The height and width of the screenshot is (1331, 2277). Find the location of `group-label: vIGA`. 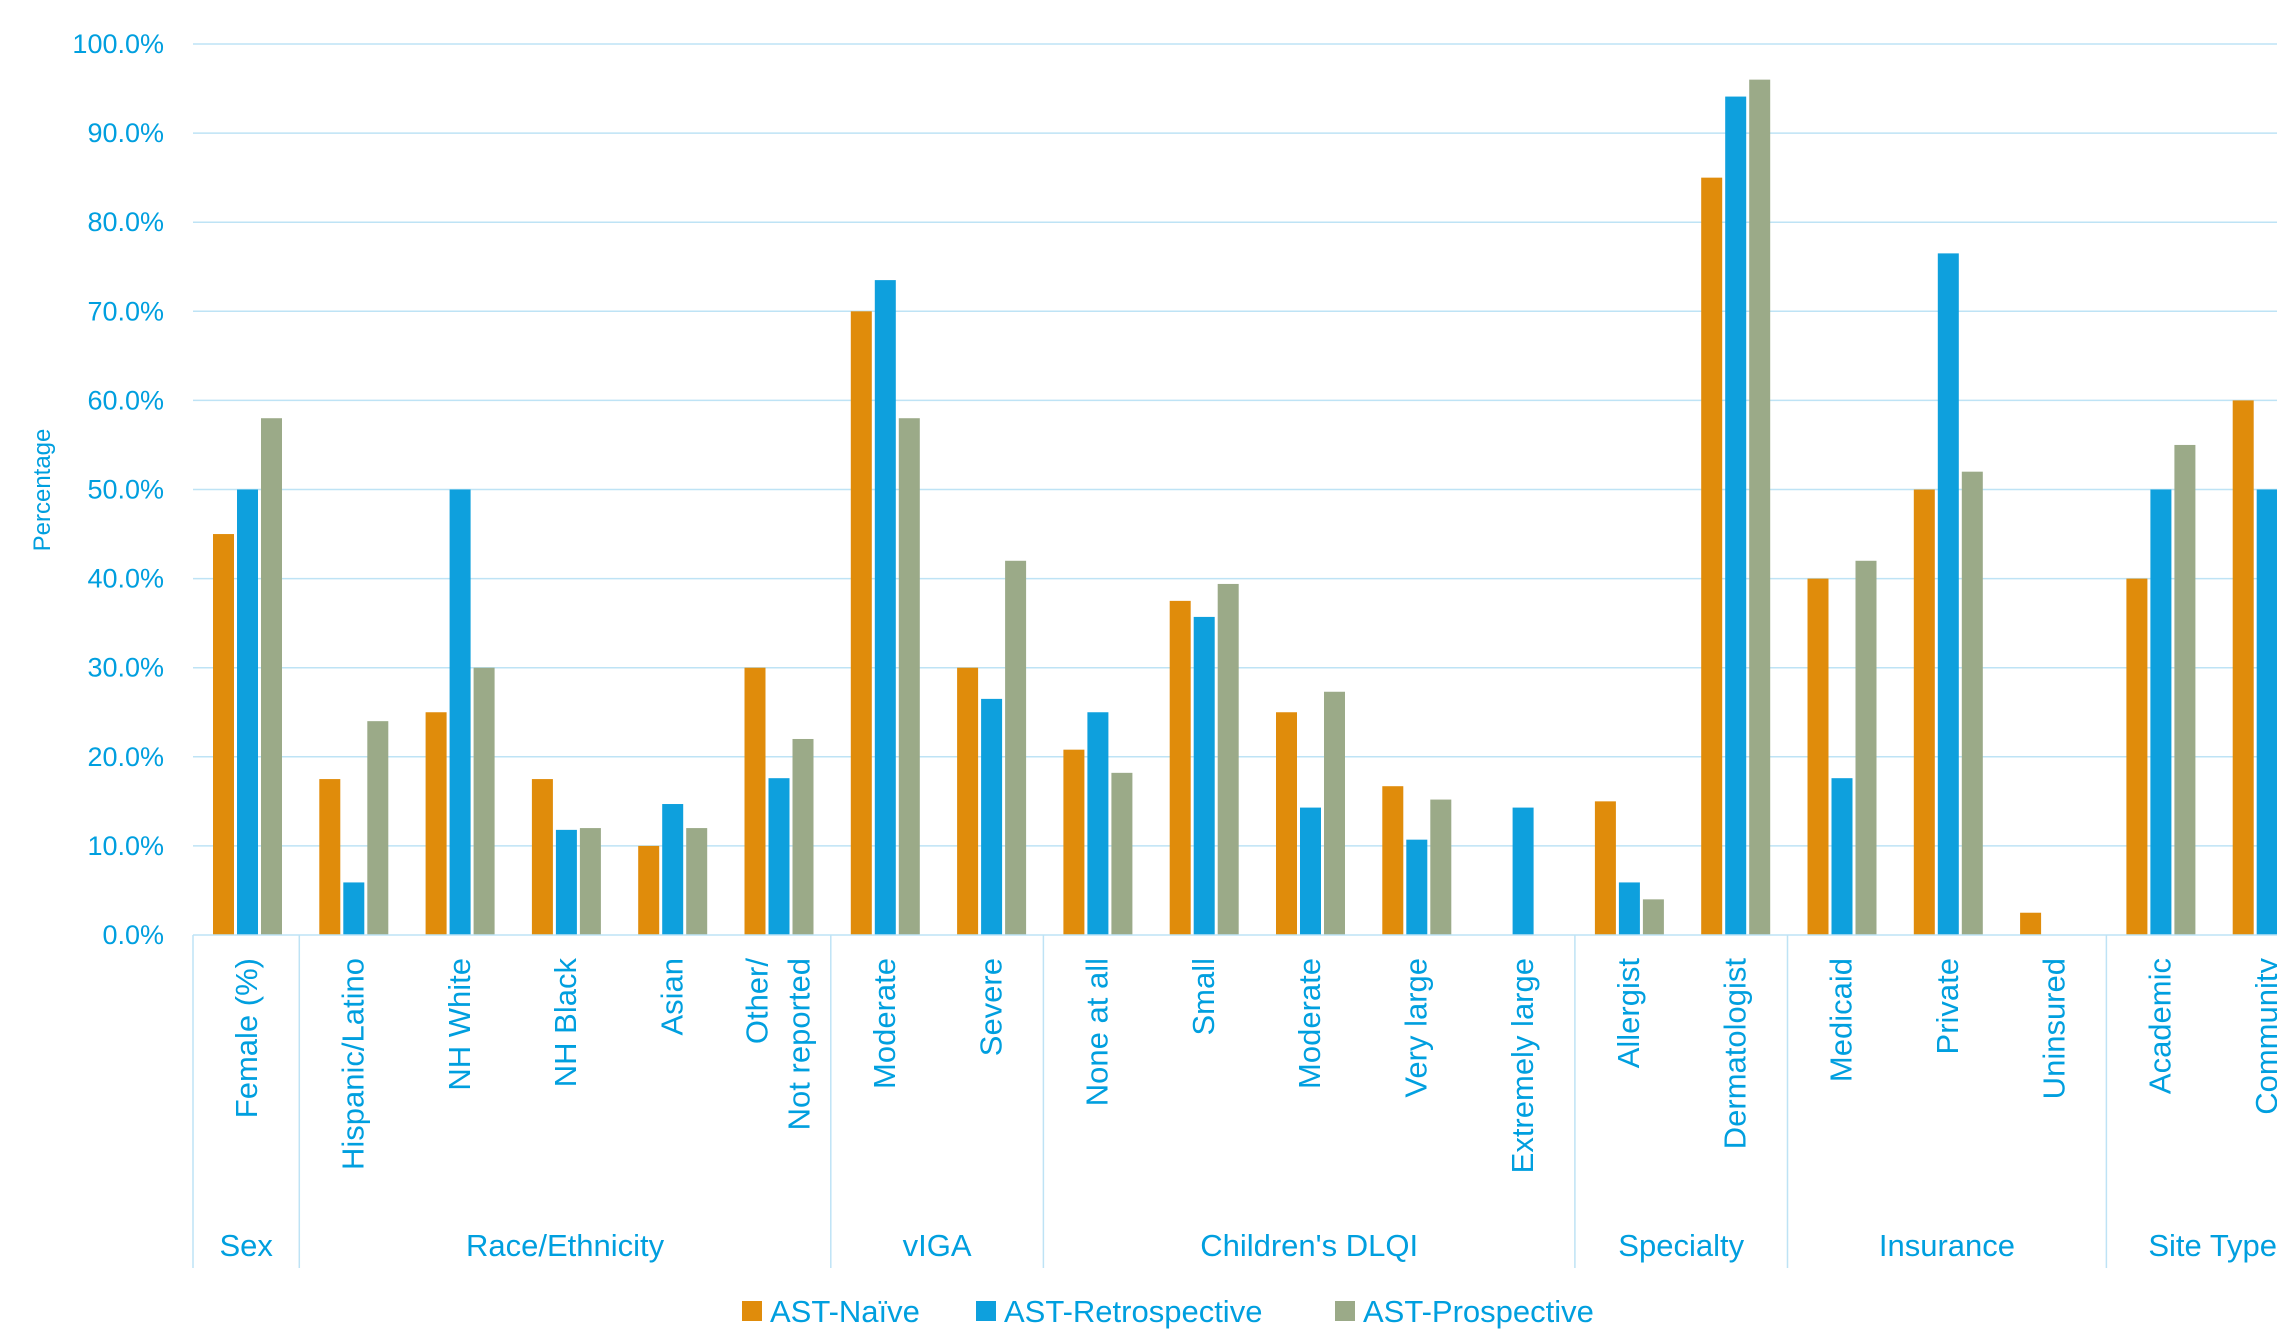

group-label: vIGA is located at coordinates (937, 1245).